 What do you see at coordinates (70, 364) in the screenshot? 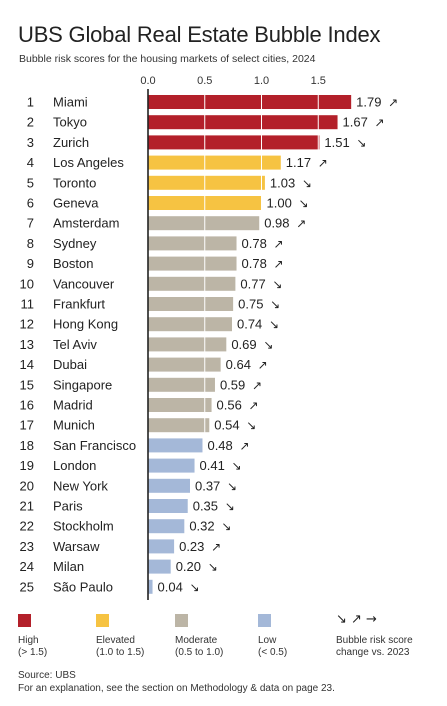
I see `city-label: Dubai` at bounding box center [70, 364].